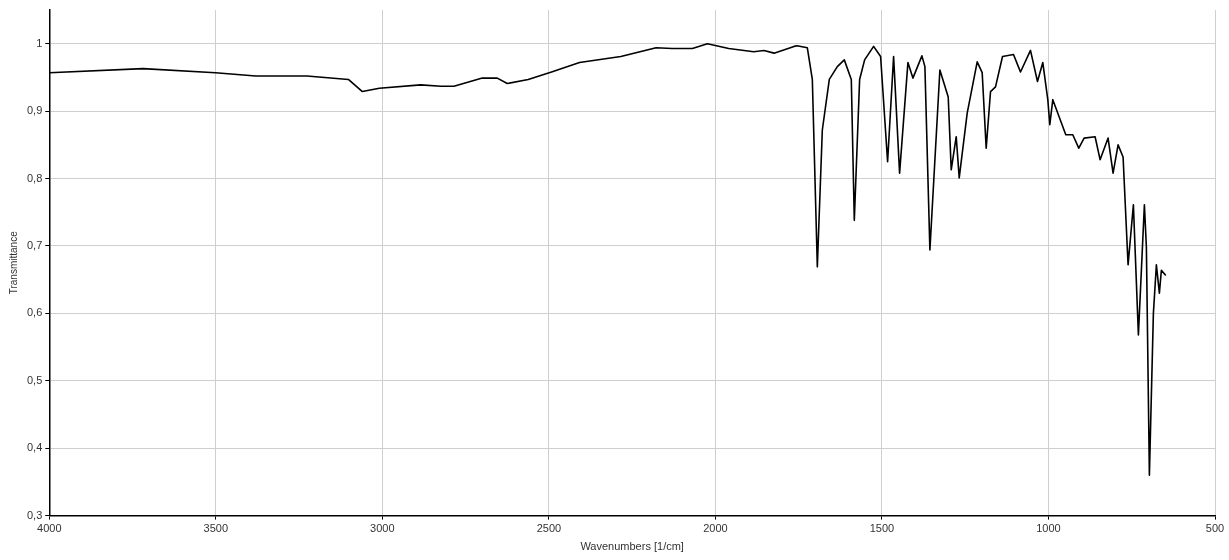 This screenshot has width=1229, height=560. I want to click on y-tick-label: 0,5, so click(34, 379).